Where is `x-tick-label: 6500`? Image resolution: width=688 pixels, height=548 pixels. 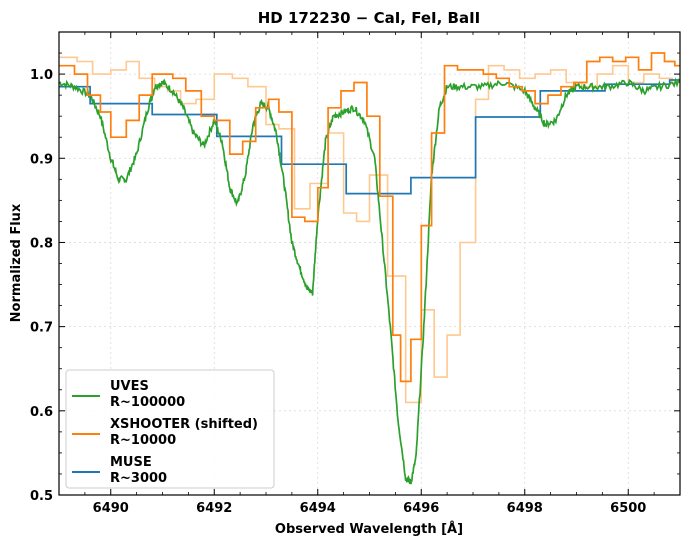 x-tick-label: 6500 is located at coordinates (628, 508).